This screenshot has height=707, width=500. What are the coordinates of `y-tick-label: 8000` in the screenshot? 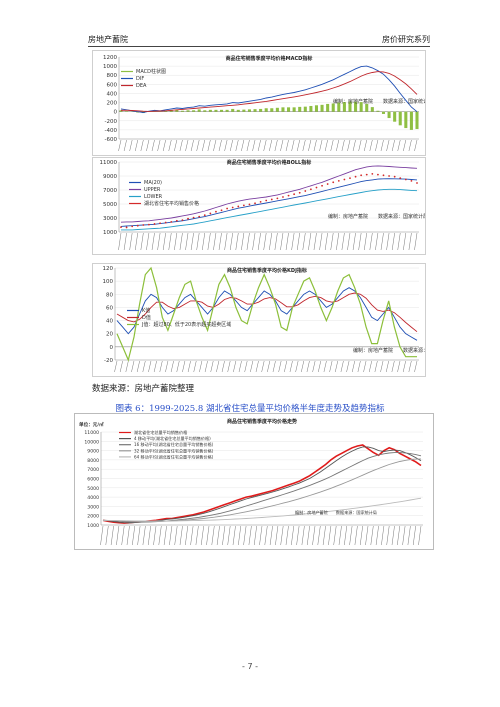 It's located at (93, 461).